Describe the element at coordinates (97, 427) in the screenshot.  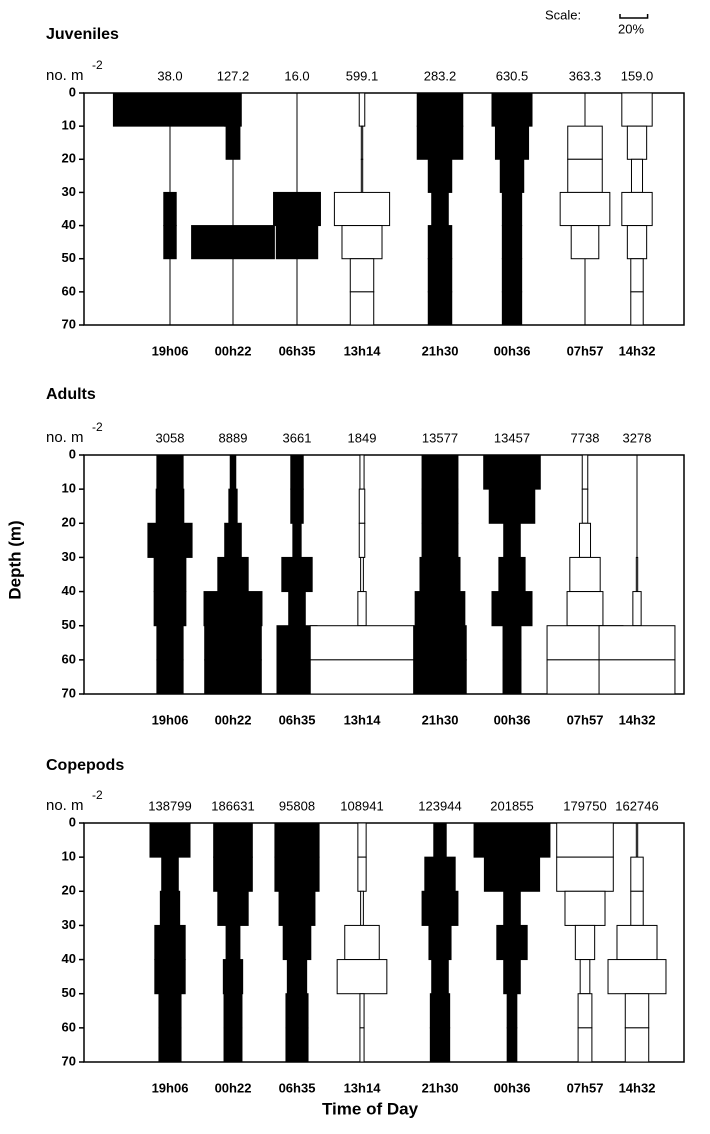
I see `unit-exponent: -2` at that location.